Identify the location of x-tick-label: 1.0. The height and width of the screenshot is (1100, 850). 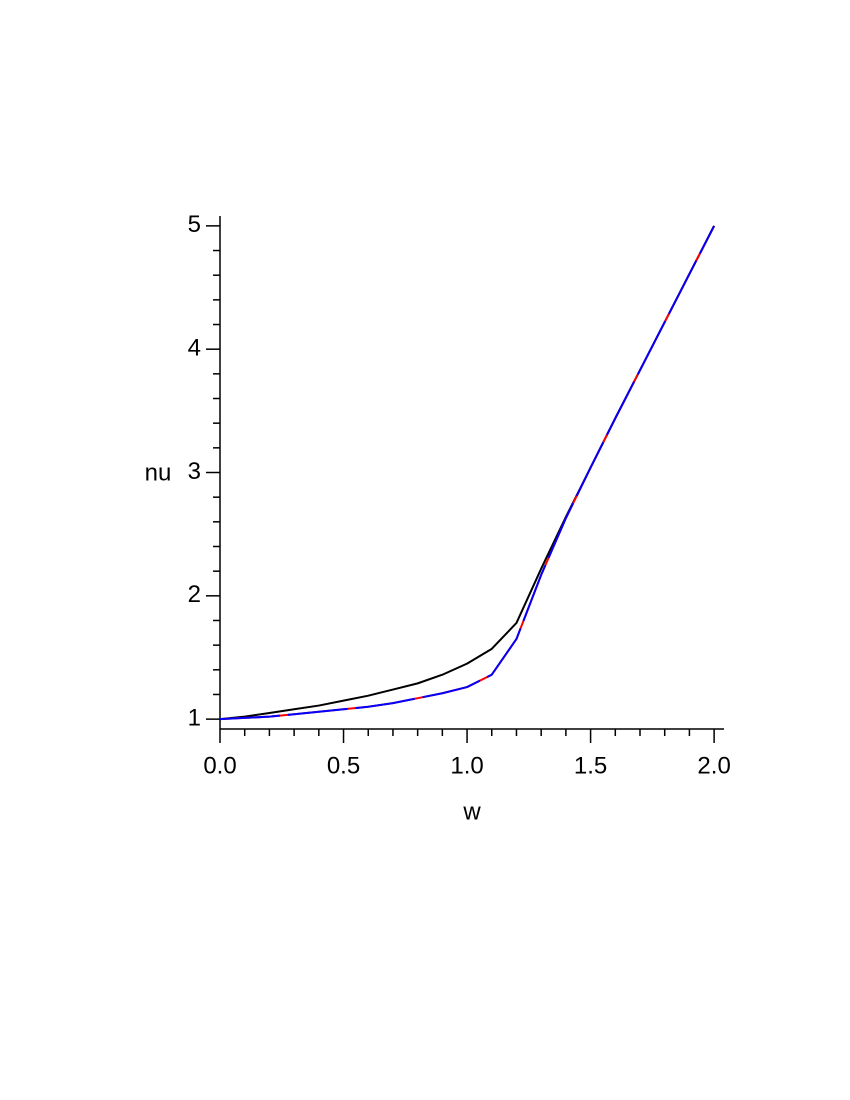
(466, 765).